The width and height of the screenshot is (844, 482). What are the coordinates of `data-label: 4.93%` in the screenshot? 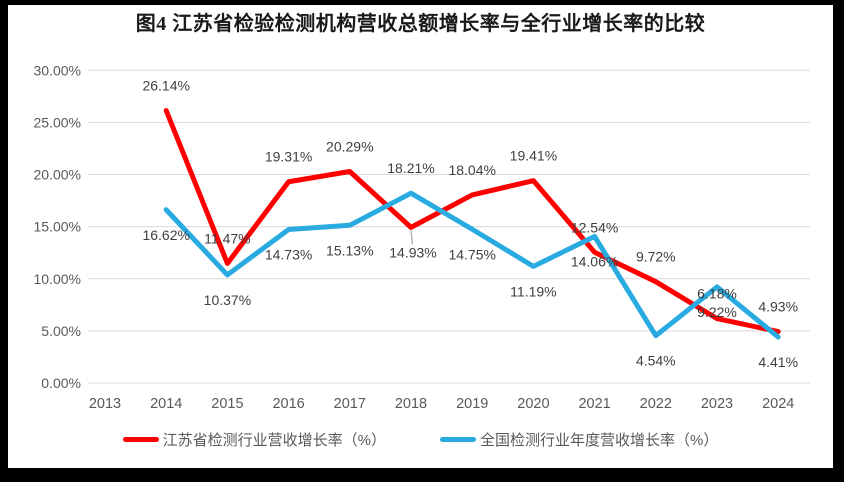 It's located at (778, 307).